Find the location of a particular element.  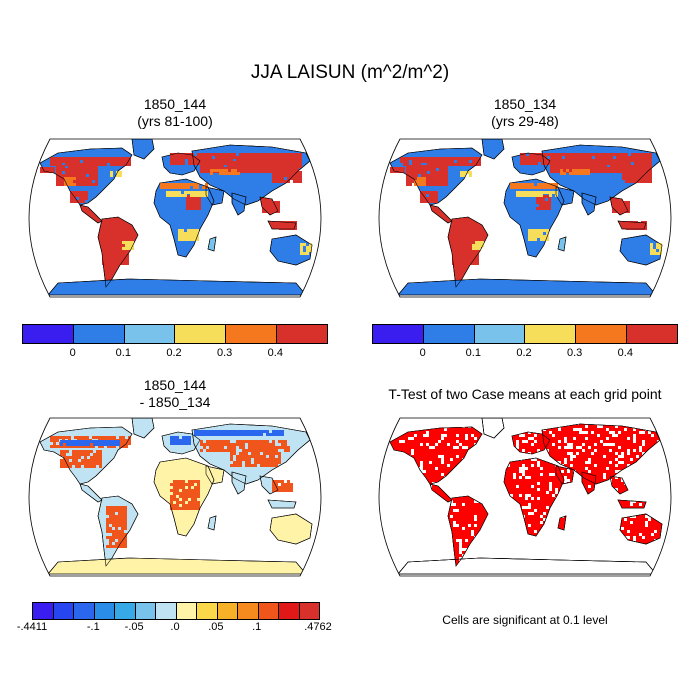

panel-1-title-line2: (yrs 81-100) is located at coordinates (175, 121).